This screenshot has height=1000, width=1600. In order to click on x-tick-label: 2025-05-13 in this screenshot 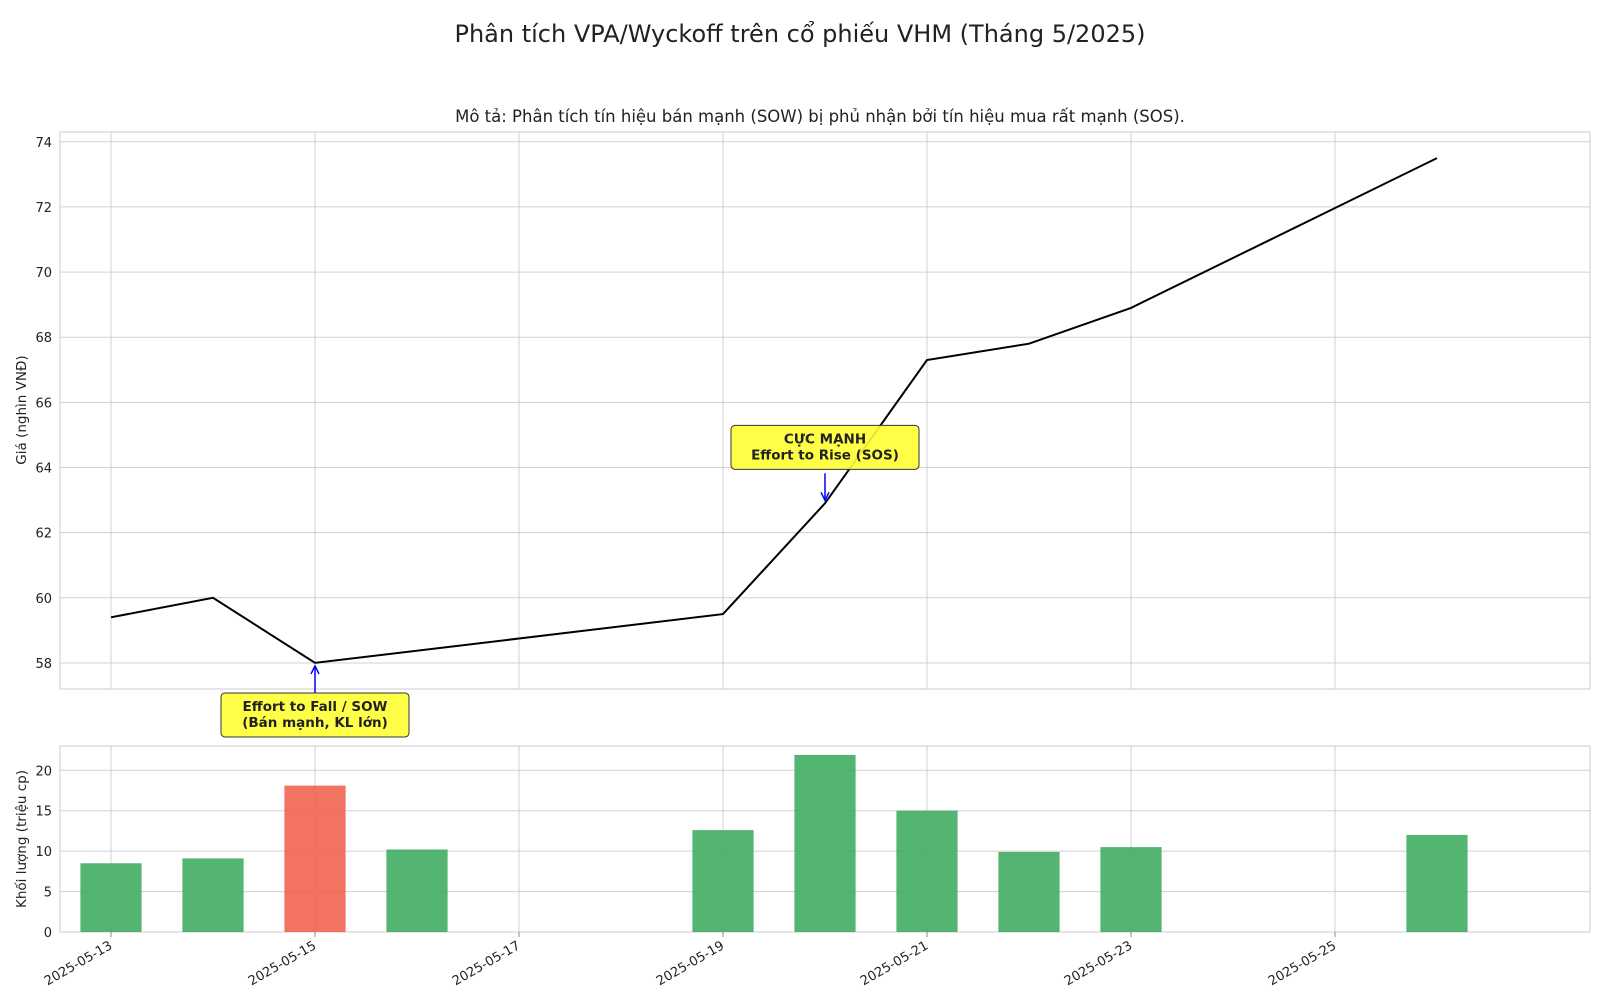, I will do `click(78, 963)`.